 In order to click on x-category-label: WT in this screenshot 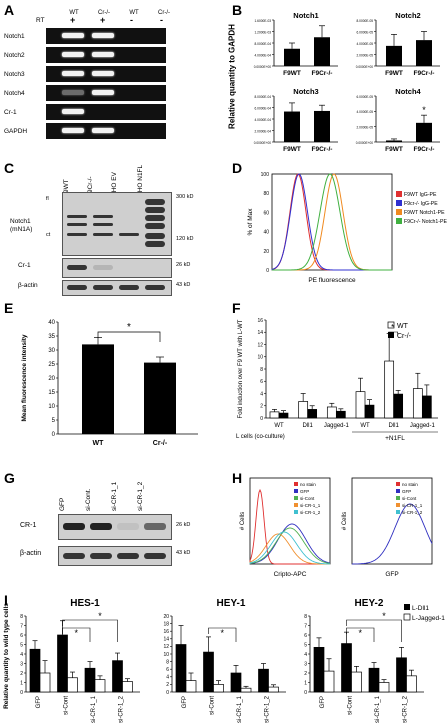, I will do `click(99, 443)`.